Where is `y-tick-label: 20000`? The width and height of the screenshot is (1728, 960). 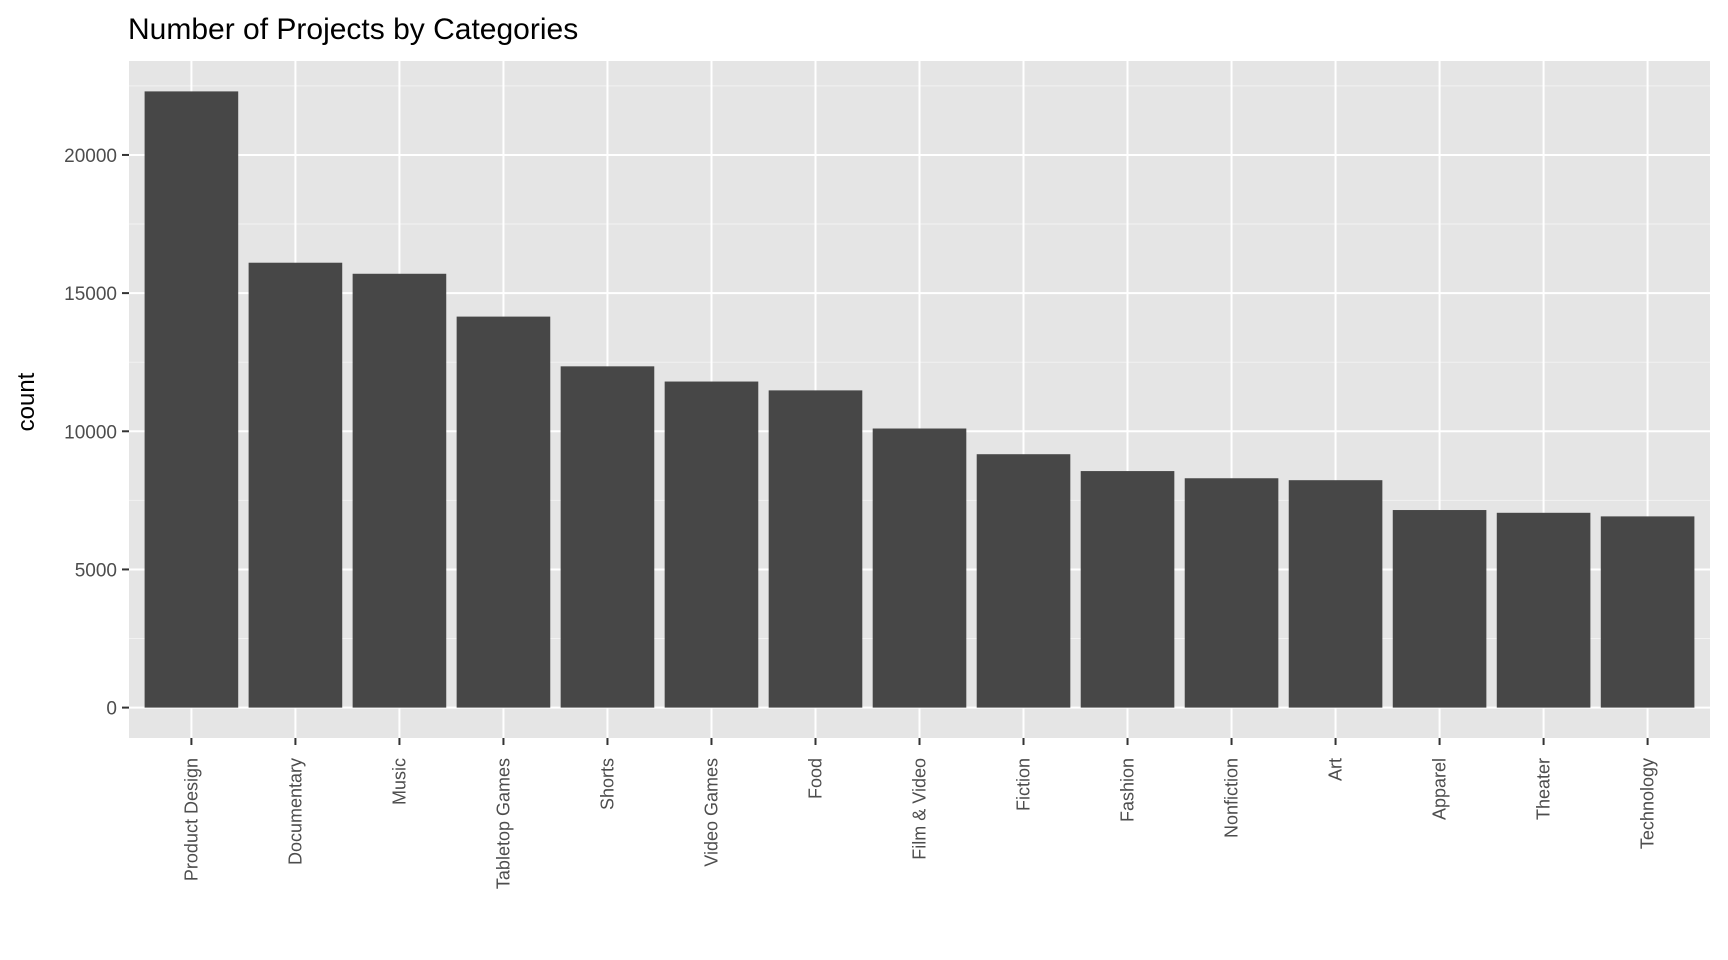 y-tick-label: 20000 is located at coordinates (90, 156).